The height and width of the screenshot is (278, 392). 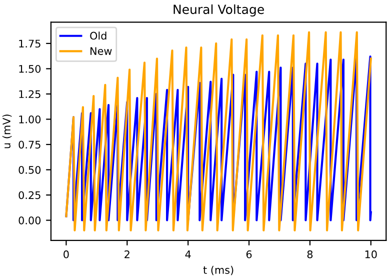 I want to click on y-tick-label: 0.75, so click(x=29, y=144).